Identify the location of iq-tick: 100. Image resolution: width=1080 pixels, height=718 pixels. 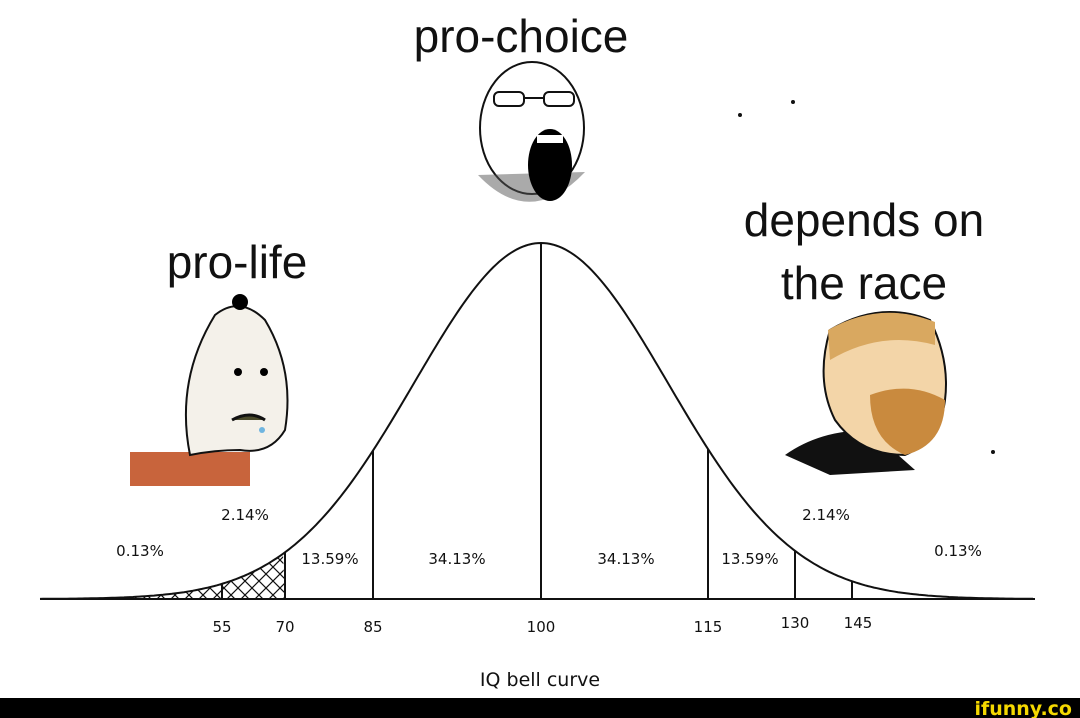
(541, 627).